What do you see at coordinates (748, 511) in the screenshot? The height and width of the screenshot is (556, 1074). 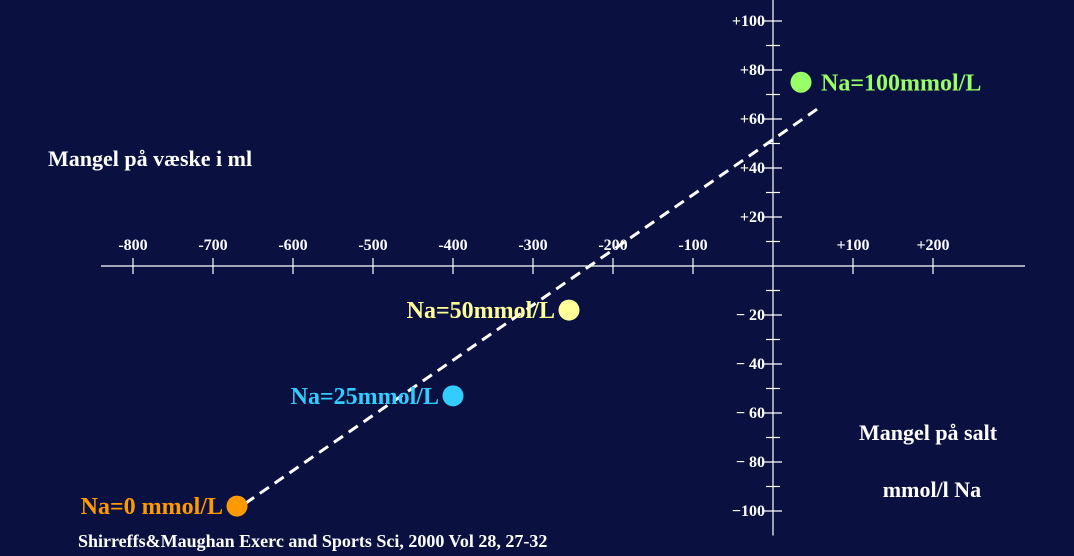 I see `y-tick-label: −100` at bounding box center [748, 511].